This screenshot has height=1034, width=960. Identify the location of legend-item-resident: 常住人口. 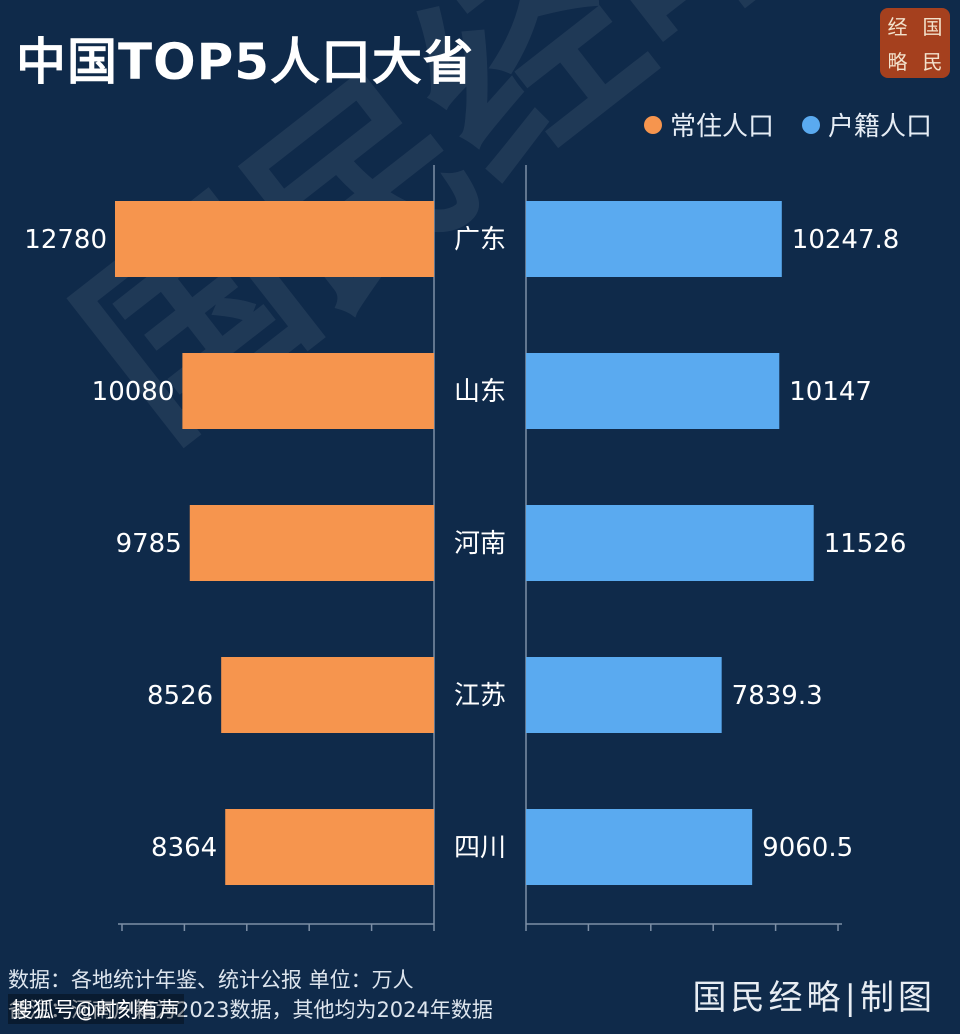
(708, 124).